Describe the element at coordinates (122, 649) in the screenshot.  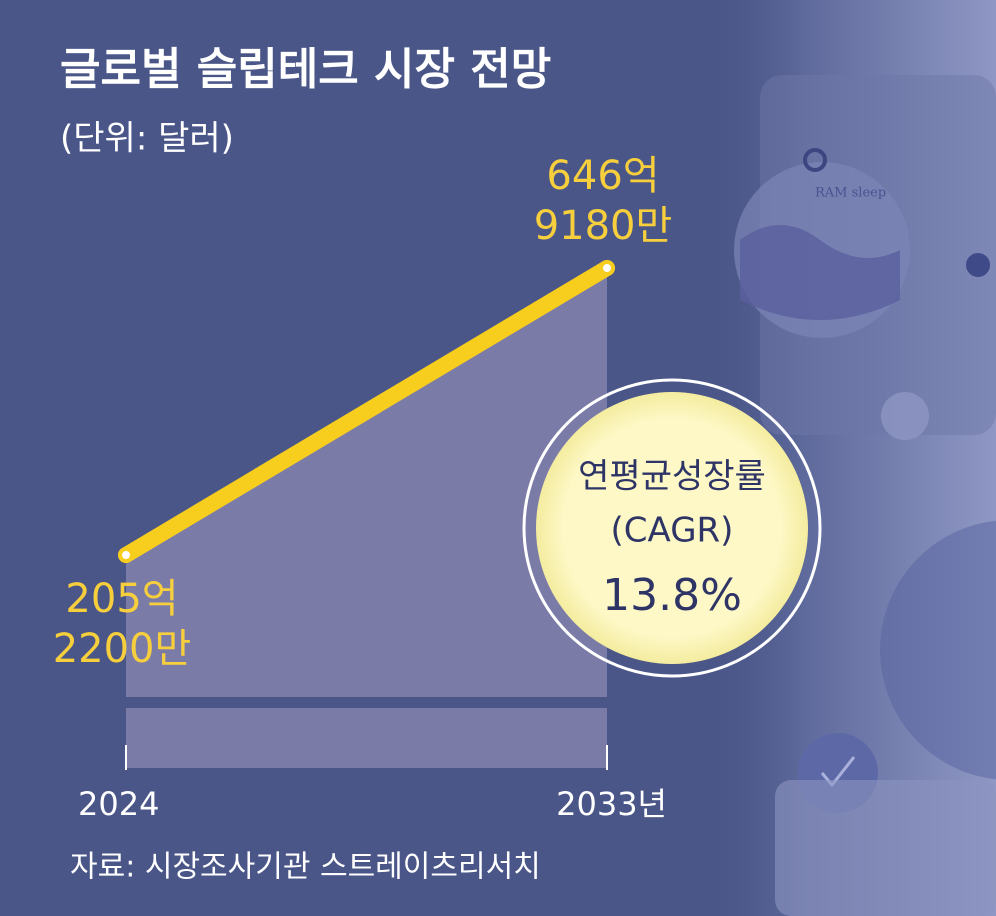
I see `value-label: 2200만` at that location.